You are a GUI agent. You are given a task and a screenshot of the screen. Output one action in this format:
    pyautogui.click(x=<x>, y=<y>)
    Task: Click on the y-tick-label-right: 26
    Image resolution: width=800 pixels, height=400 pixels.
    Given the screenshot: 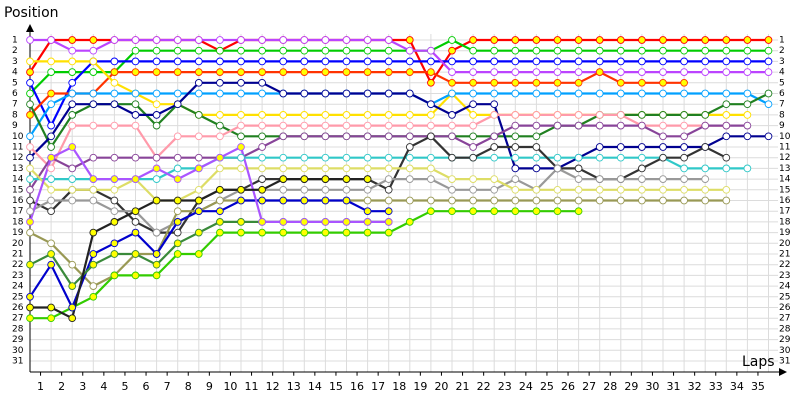 What is the action you would take?
    pyautogui.click(x=785, y=308)
    